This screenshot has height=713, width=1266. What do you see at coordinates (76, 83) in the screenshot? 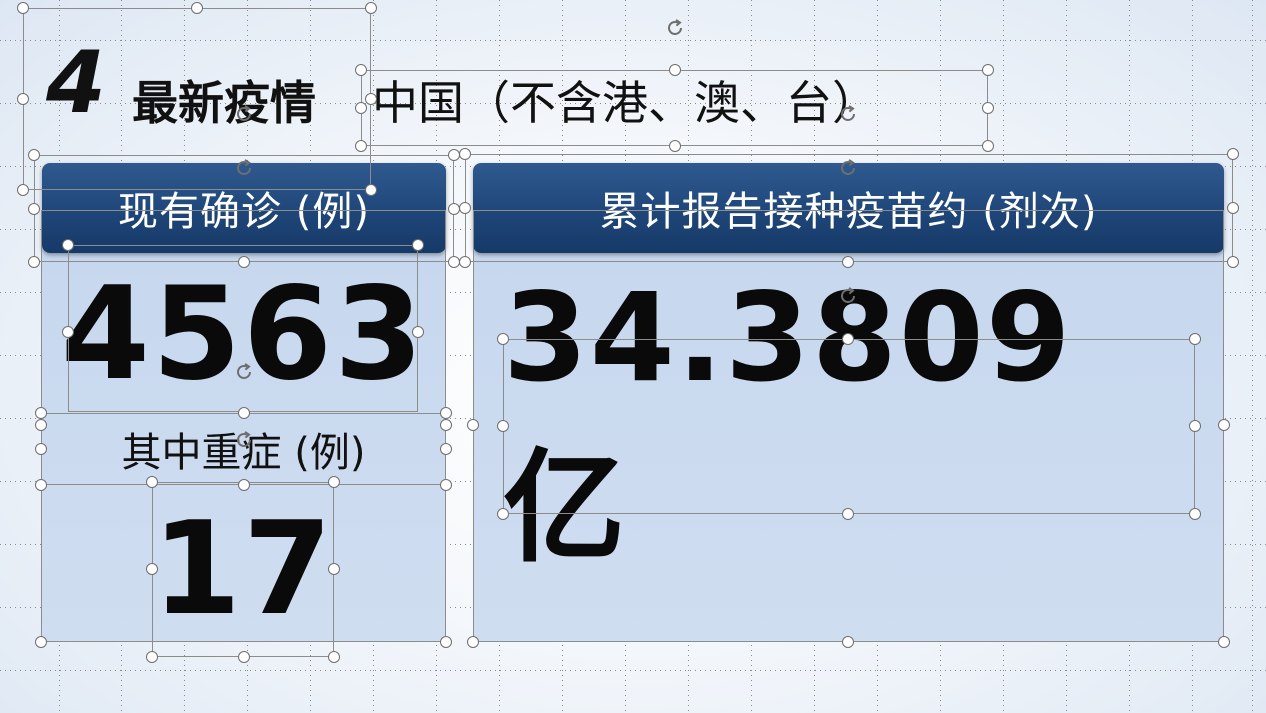
I see `slide-number: 4` at bounding box center [76, 83].